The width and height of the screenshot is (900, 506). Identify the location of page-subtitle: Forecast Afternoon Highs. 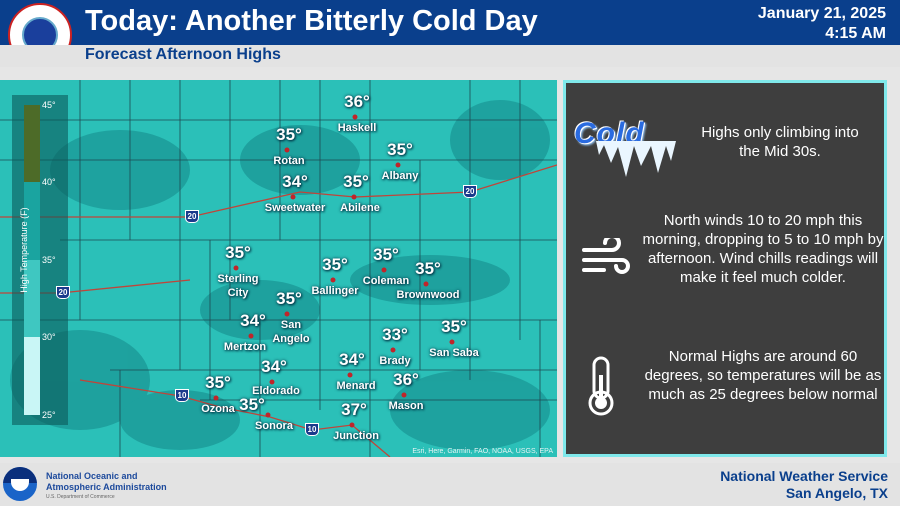
(183, 54).